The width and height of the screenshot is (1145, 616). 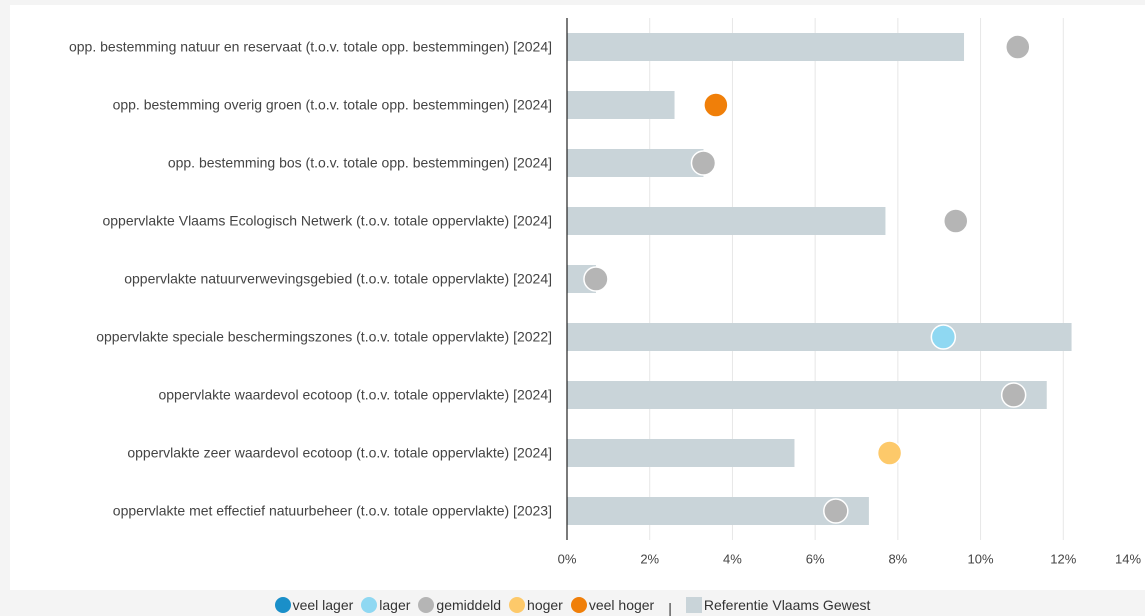 I want to click on x-tick-label: 8%, so click(x=897, y=558).